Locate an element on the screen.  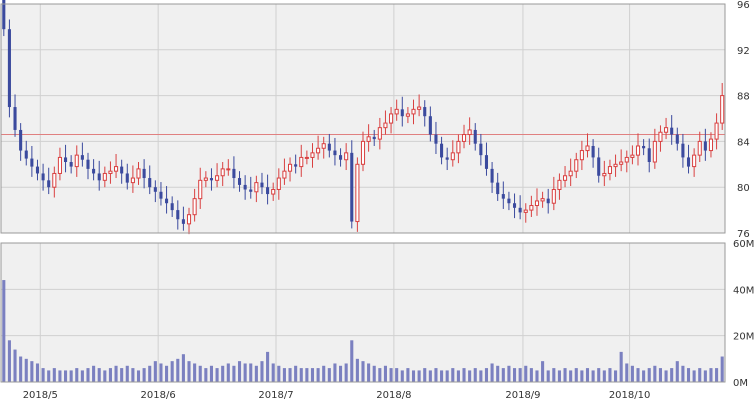
volume-tick-label: 40M is located at coordinates (743, 290).